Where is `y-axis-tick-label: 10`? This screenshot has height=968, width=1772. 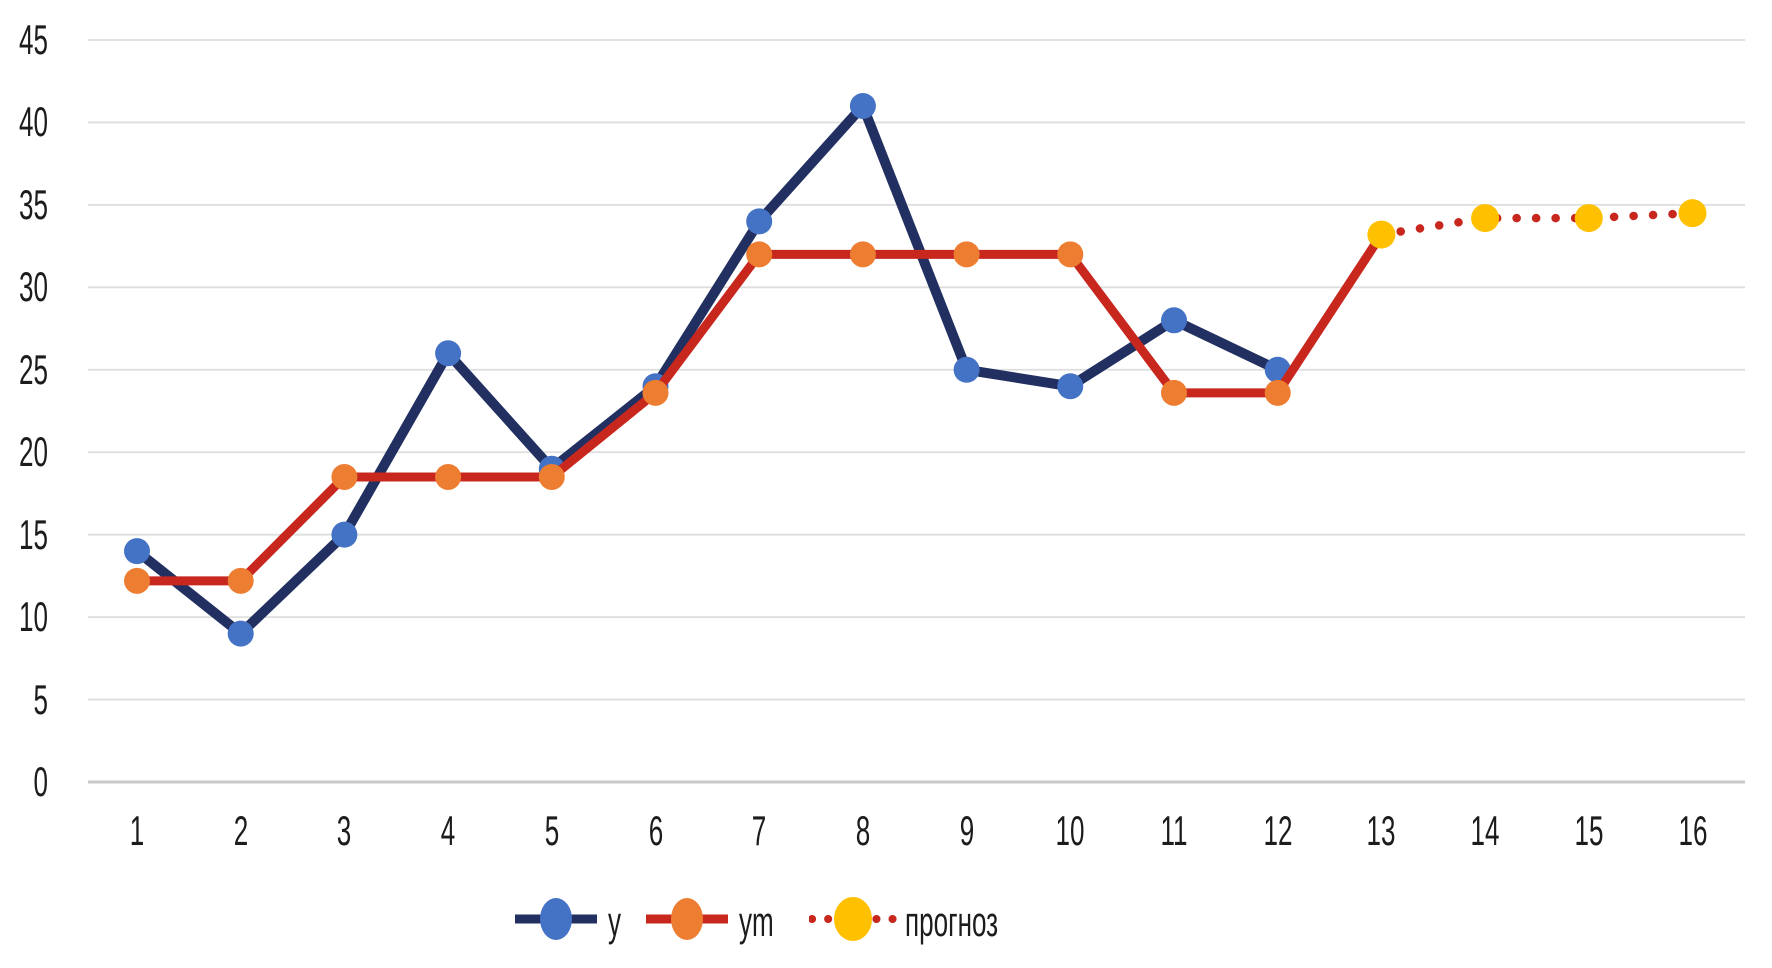
y-axis-tick-label: 10 is located at coordinates (33, 617).